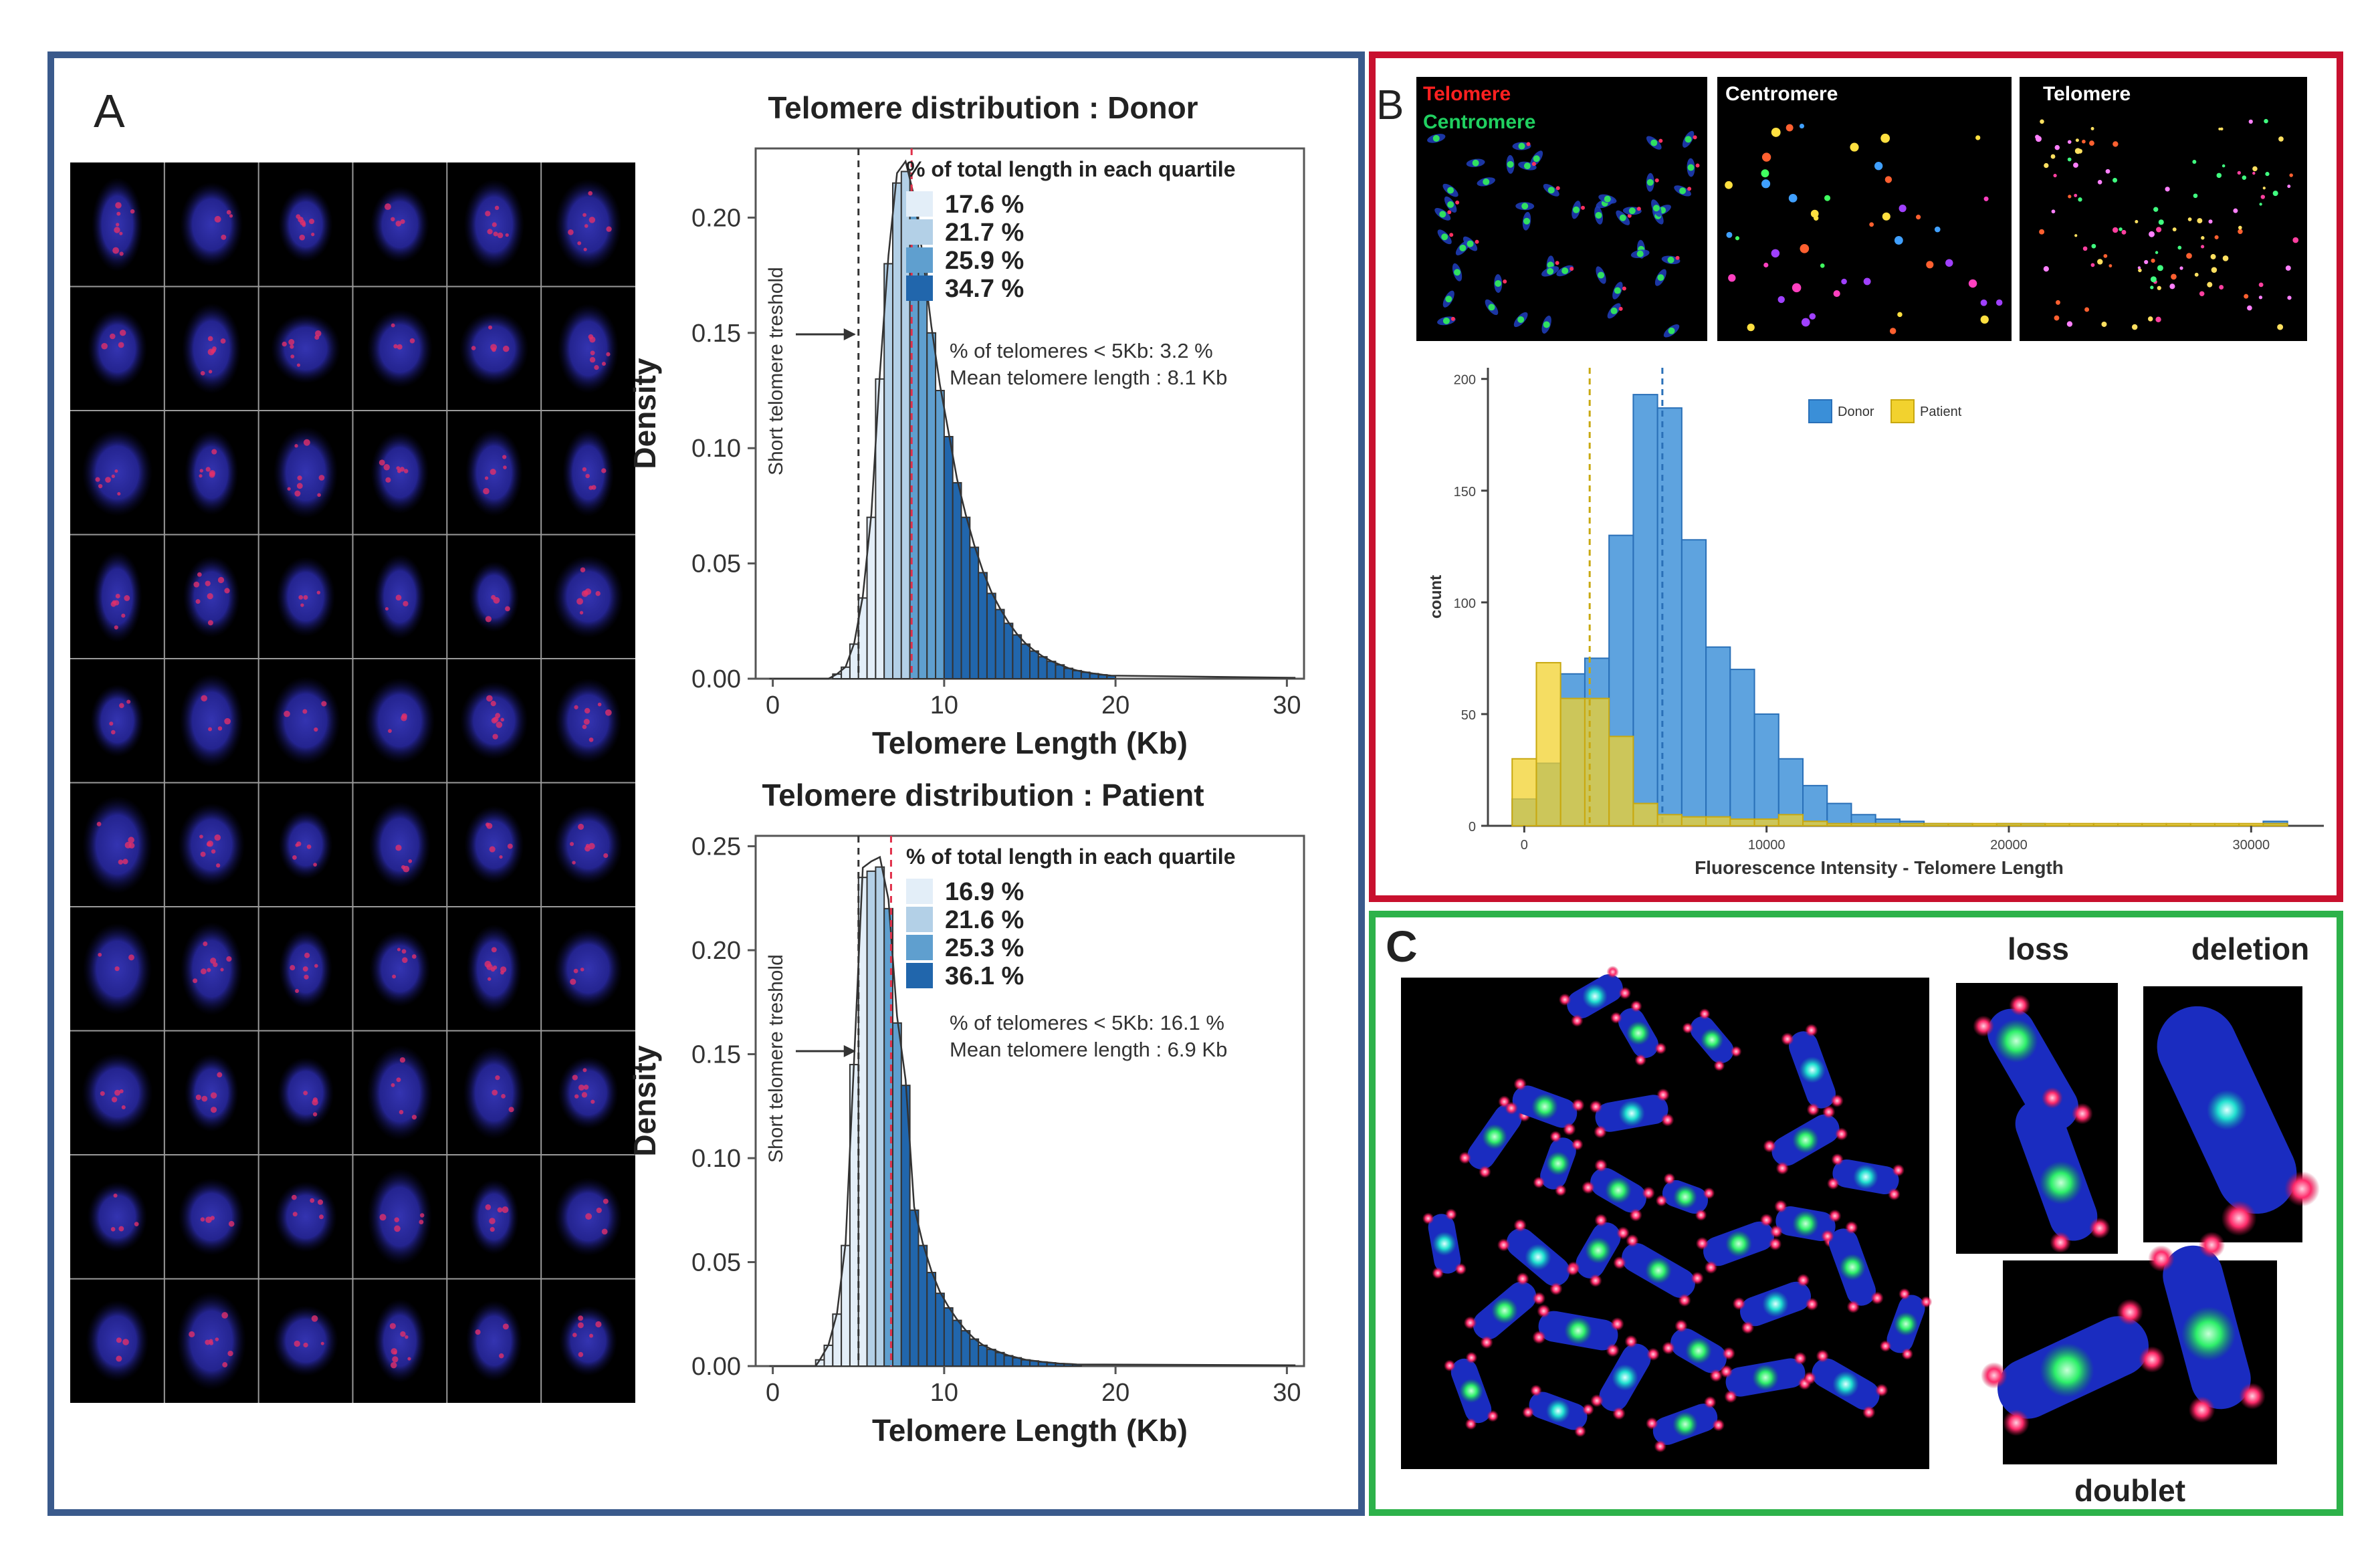 Image resolution: width=2380 pixels, height=1556 pixels. I want to click on legend-swatch, so click(919, 204).